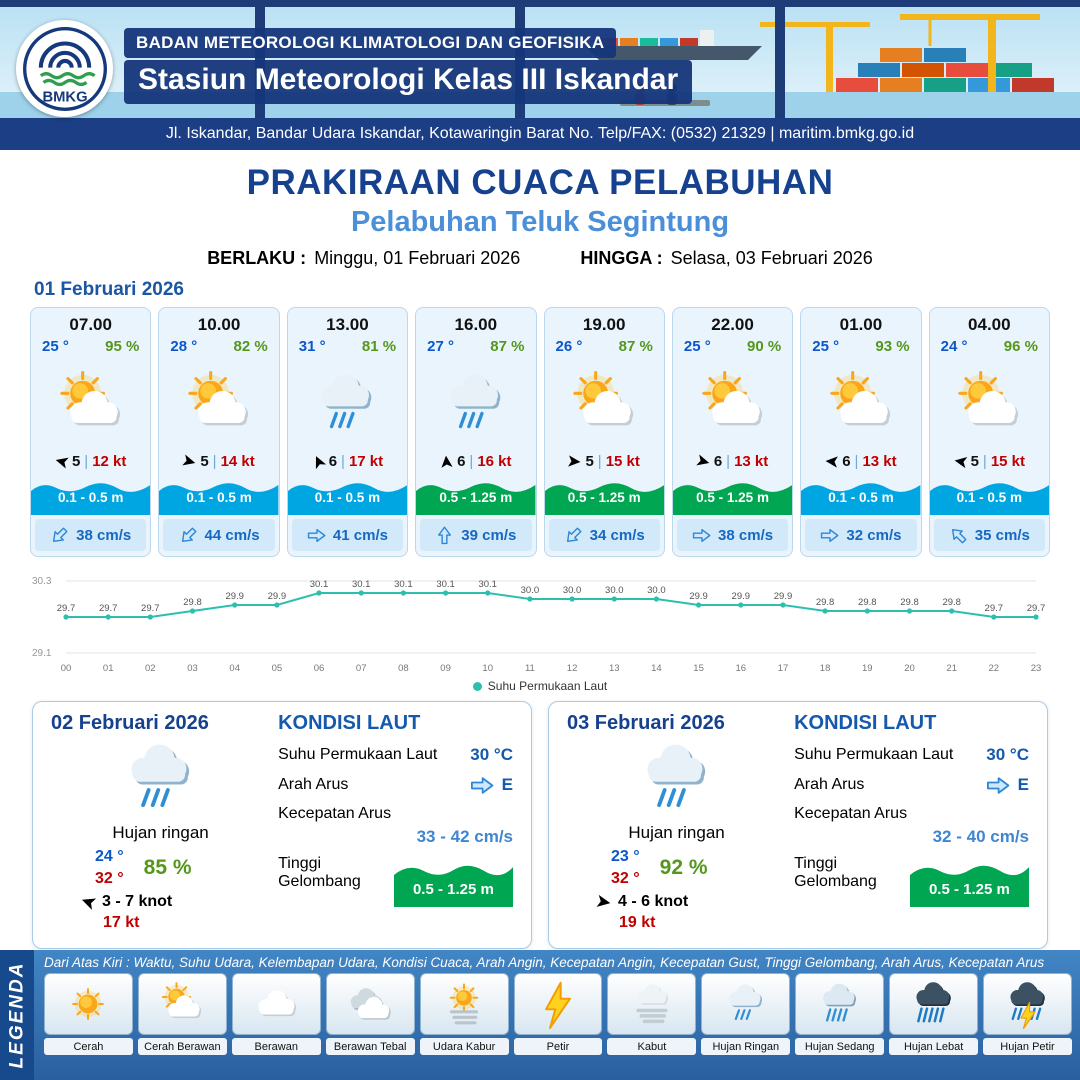  I want to click on humidity-value: 81 %, so click(379, 346).